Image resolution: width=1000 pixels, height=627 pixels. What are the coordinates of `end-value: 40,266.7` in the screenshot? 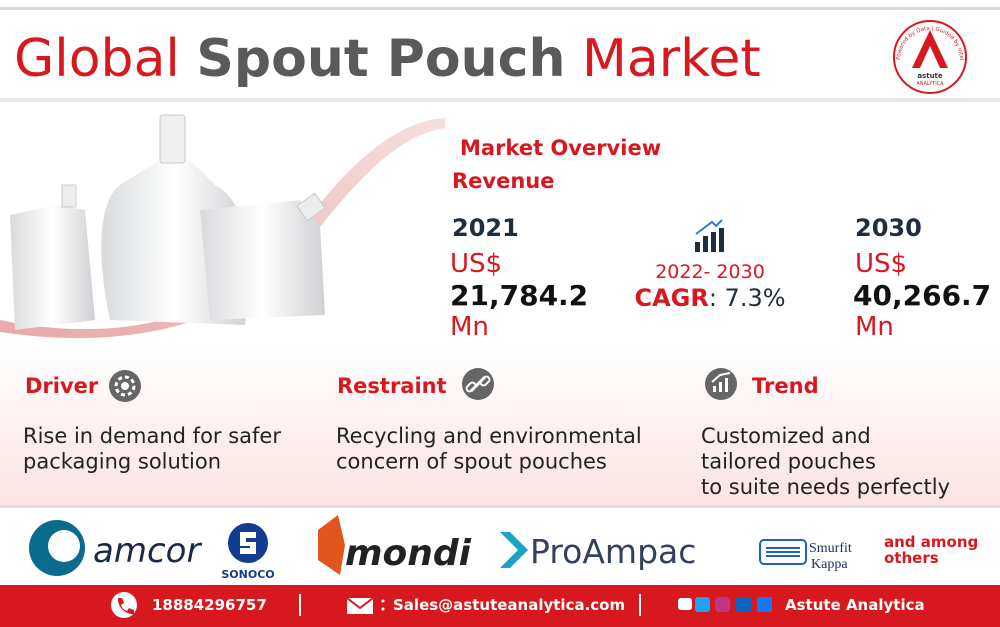 It's located at (922, 295).